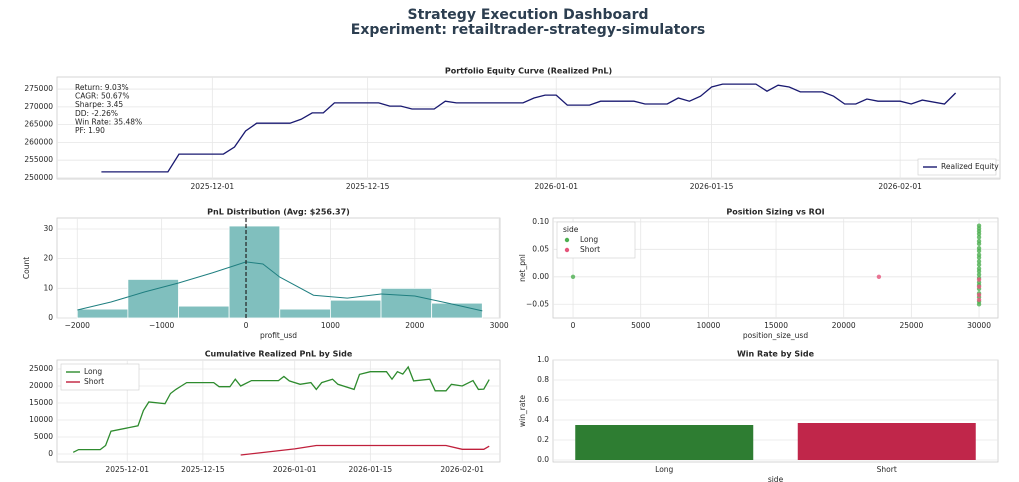 The height and width of the screenshot is (482, 1019). Describe the element at coordinates (775, 335) in the screenshot. I see `x-axis-label: position_size_usd` at that location.